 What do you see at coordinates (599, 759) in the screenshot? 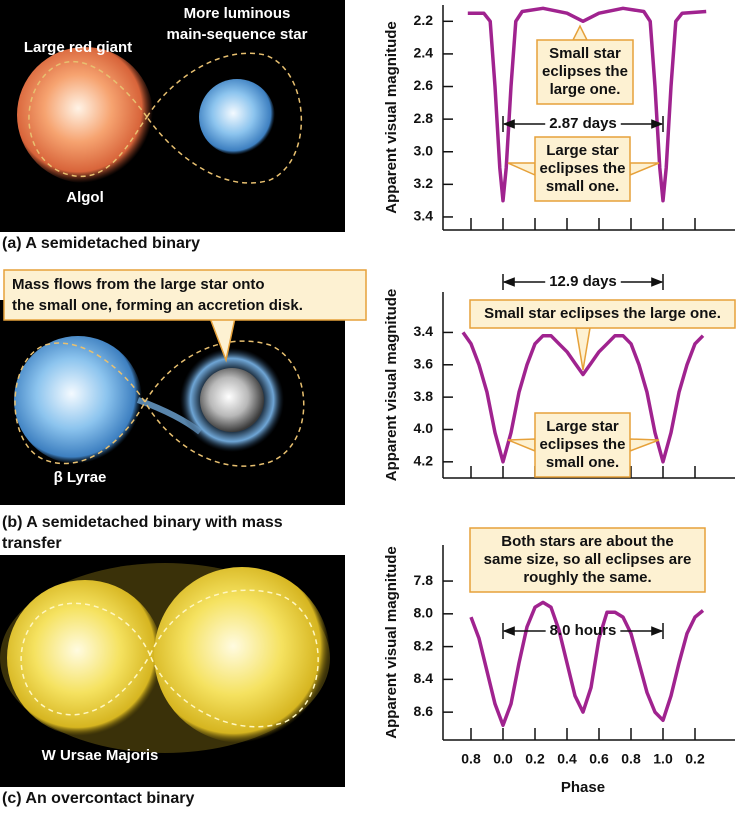
I see `x-tick-label: 0.6` at bounding box center [599, 759].